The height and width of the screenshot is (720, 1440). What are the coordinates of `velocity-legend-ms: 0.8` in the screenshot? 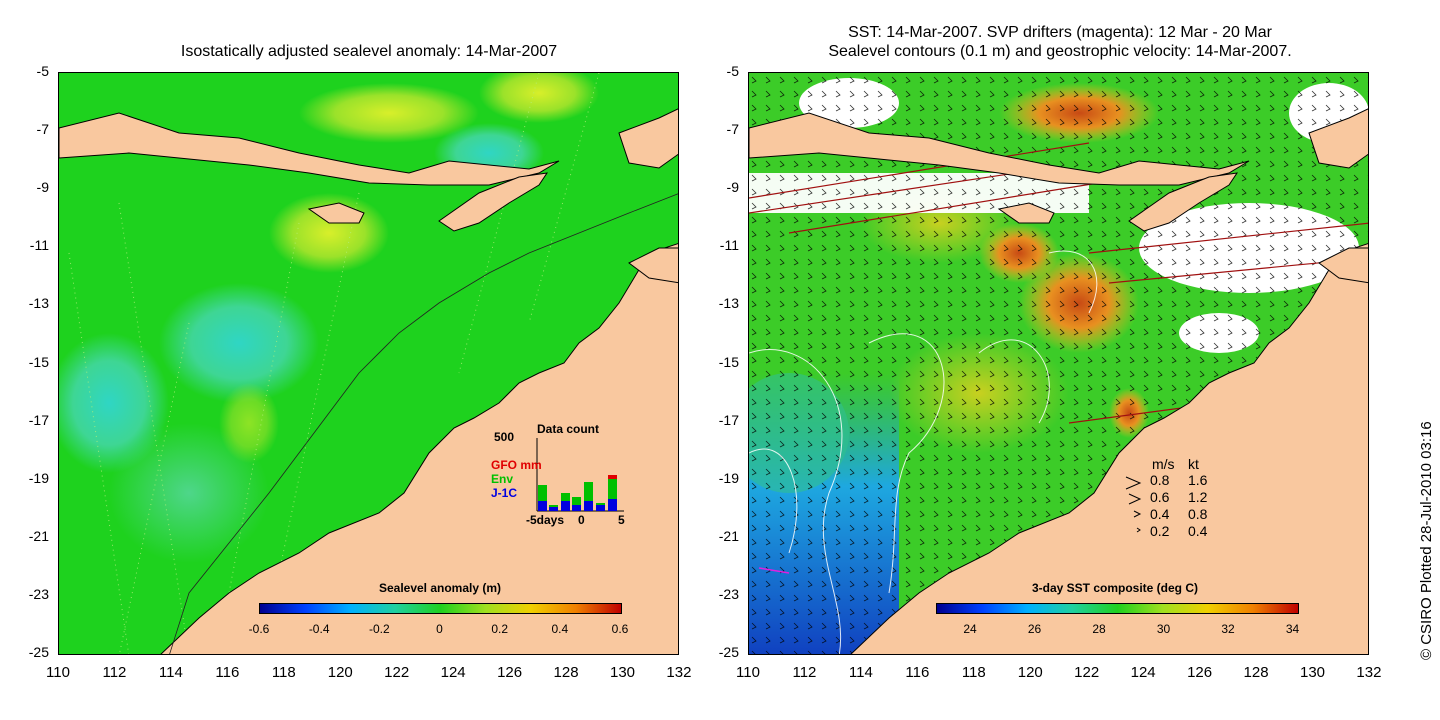 It's located at (1160, 480).